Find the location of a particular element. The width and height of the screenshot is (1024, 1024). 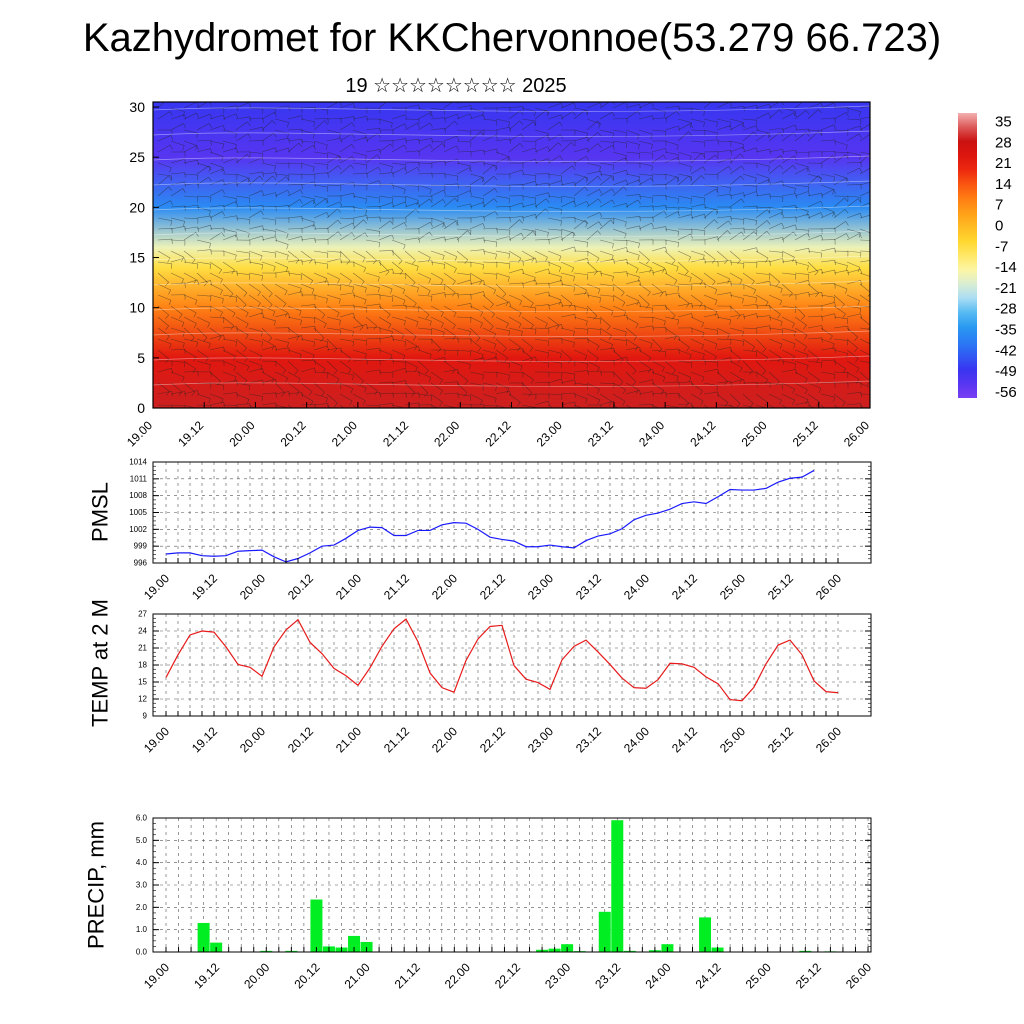

x-tick-label: 20.12 is located at coordinates (300, 586).